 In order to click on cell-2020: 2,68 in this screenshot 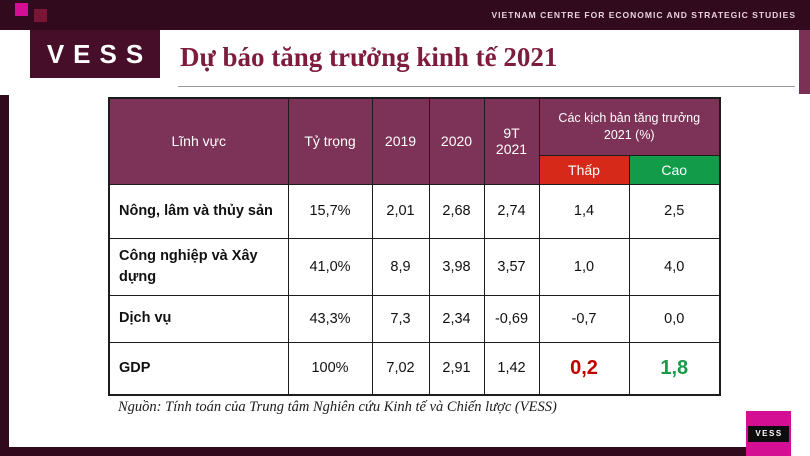, I will do `click(456, 211)`.